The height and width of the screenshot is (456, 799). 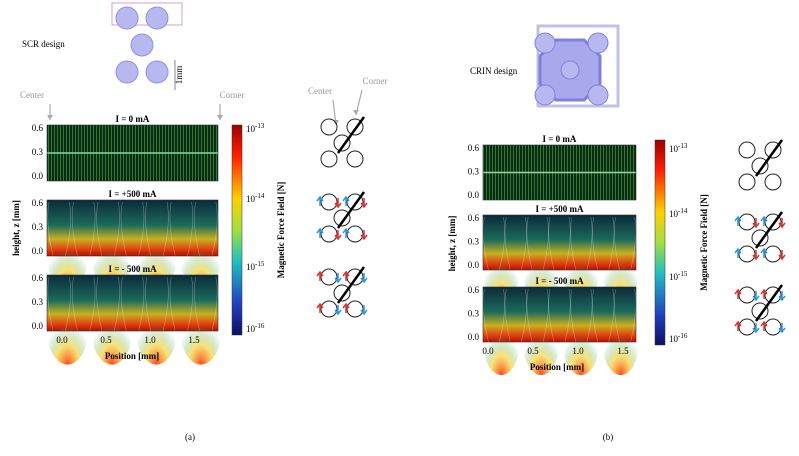 I want to click on y-axis-label: height, z [mm], so click(x=452, y=244).